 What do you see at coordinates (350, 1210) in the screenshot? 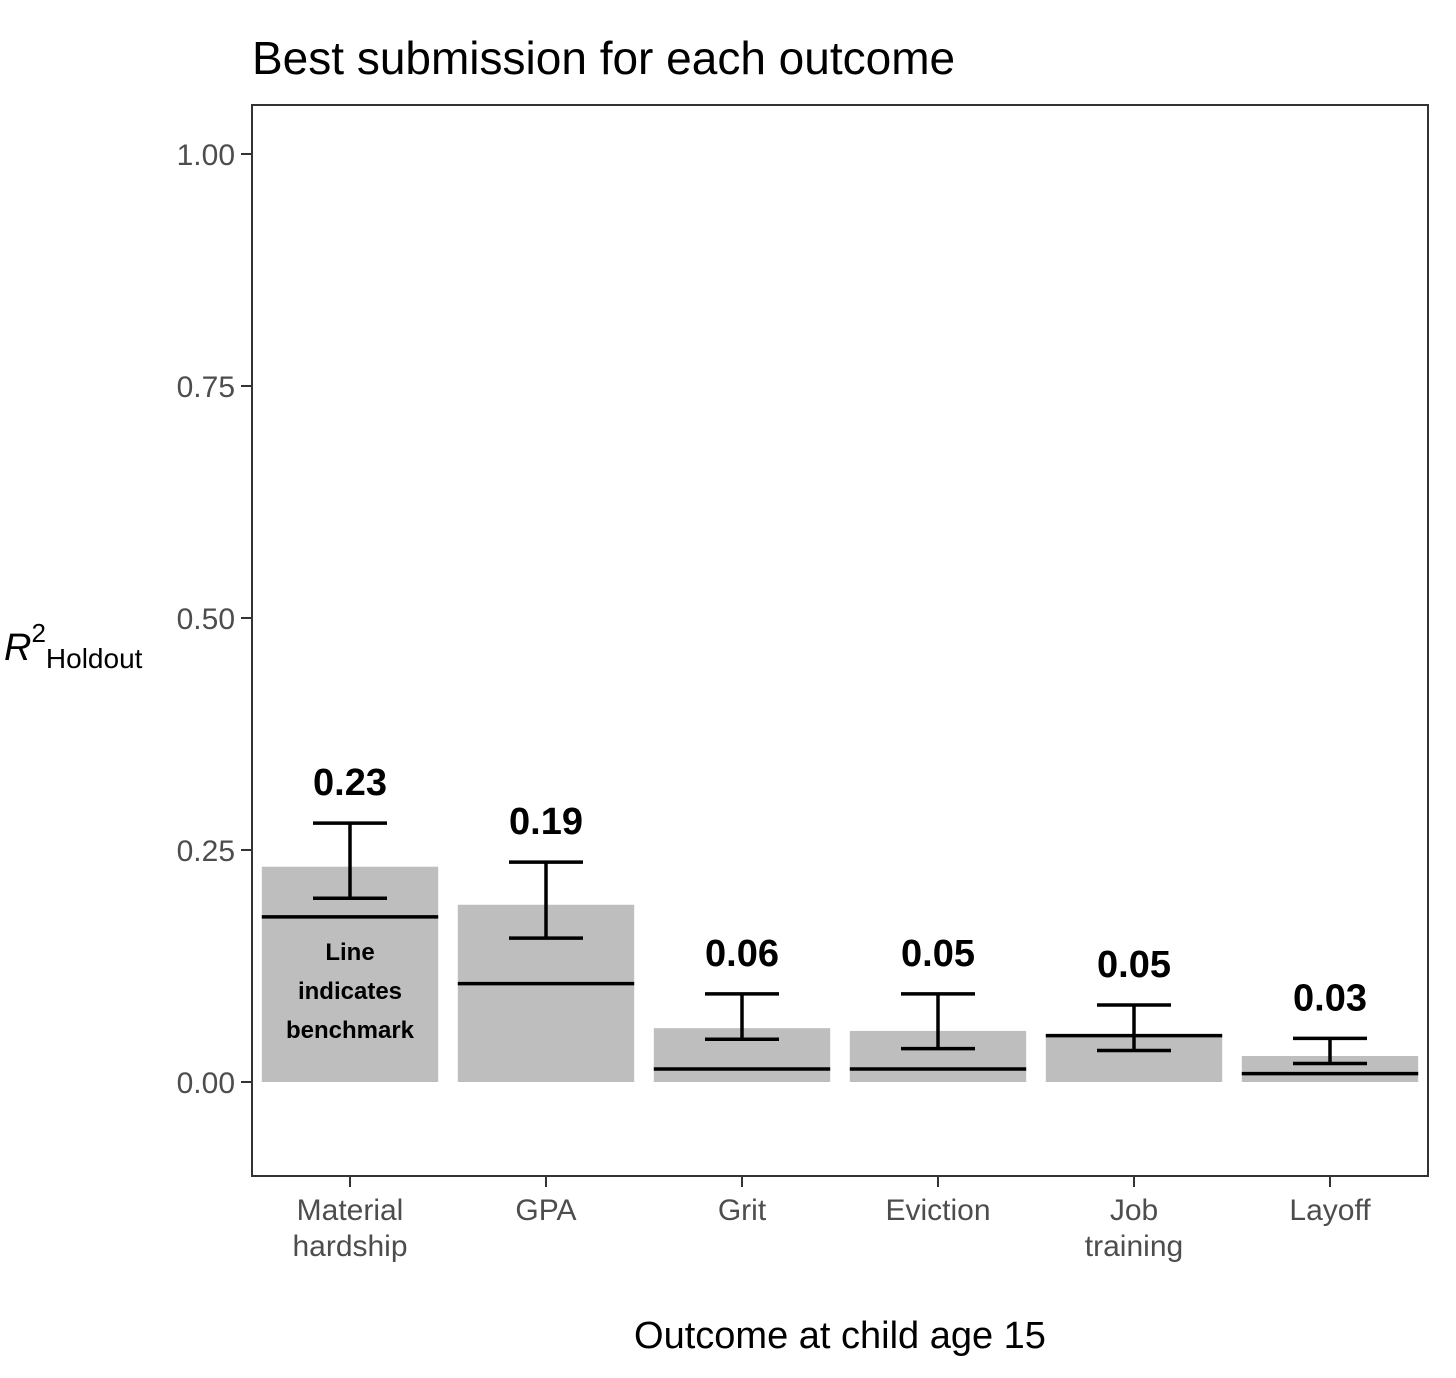
I see `x-tick-label: Material` at bounding box center [350, 1210].